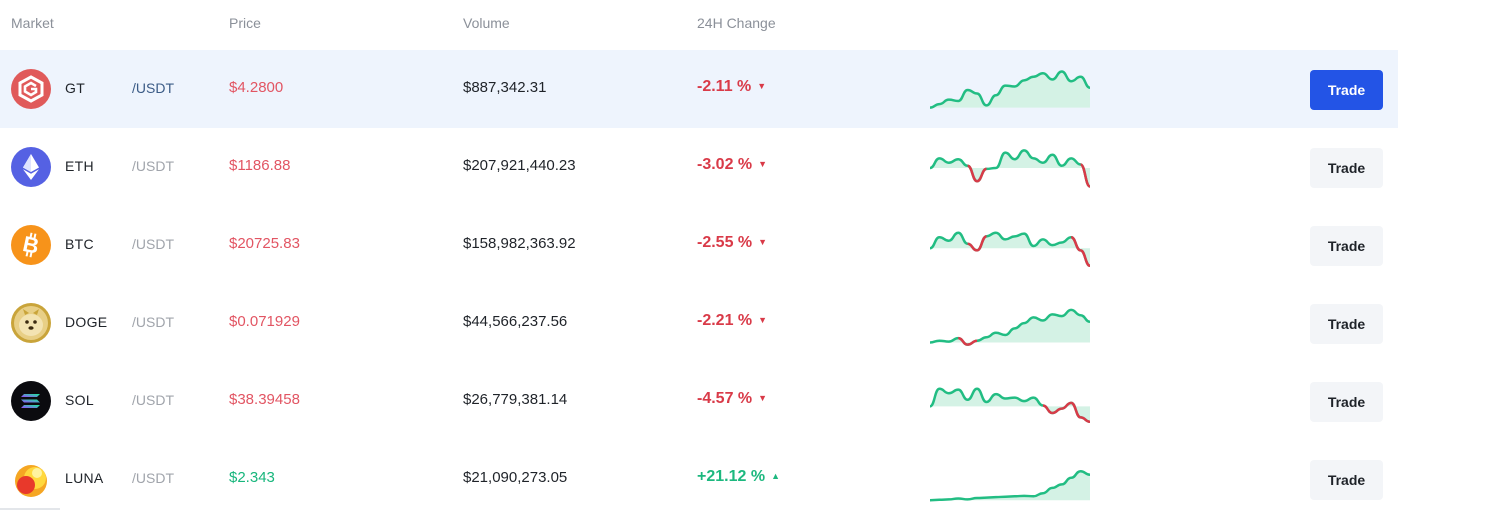 The height and width of the screenshot is (518, 1485). What do you see at coordinates (31, 323) in the screenshot?
I see `dogecoin-icon` at bounding box center [31, 323].